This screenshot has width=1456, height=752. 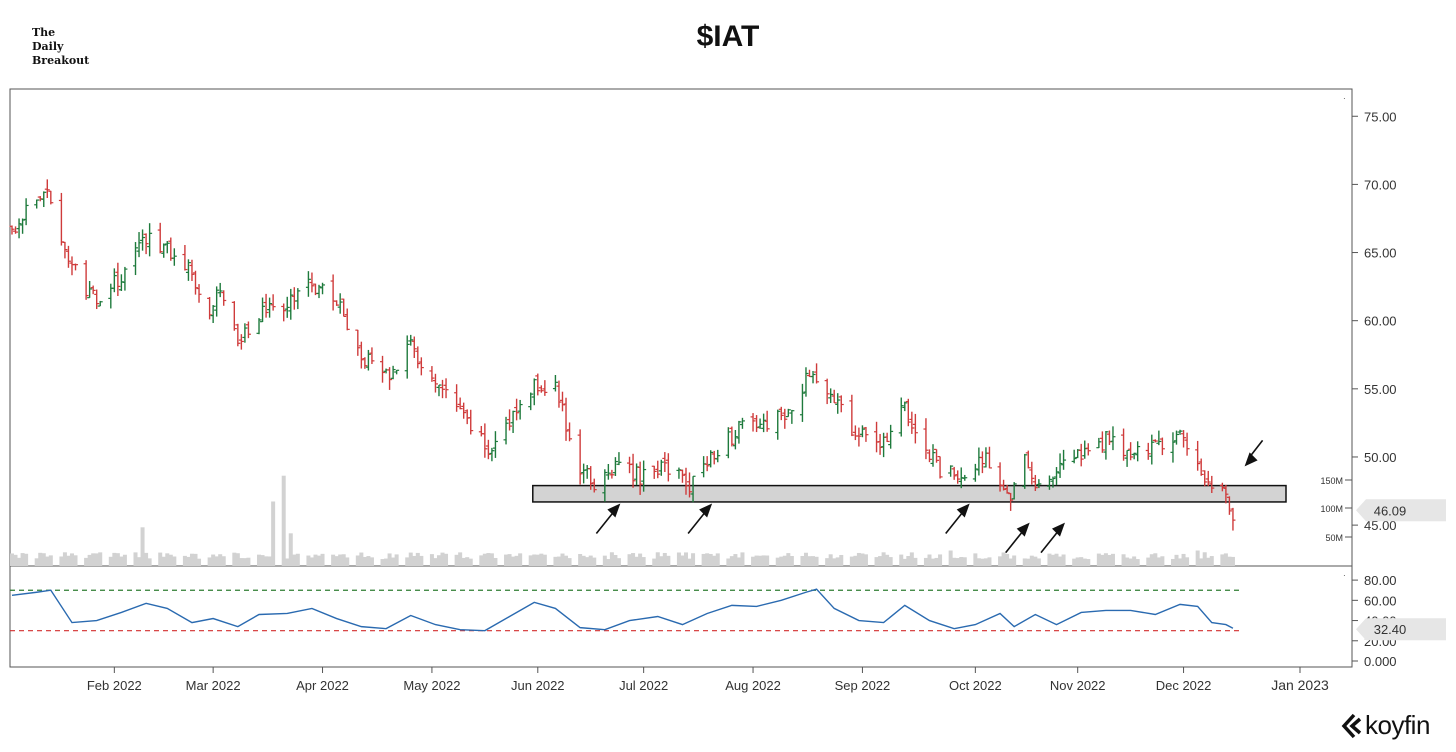 I want to click on x-tick-label: Nov 2022, so click(x=1078, y=685).